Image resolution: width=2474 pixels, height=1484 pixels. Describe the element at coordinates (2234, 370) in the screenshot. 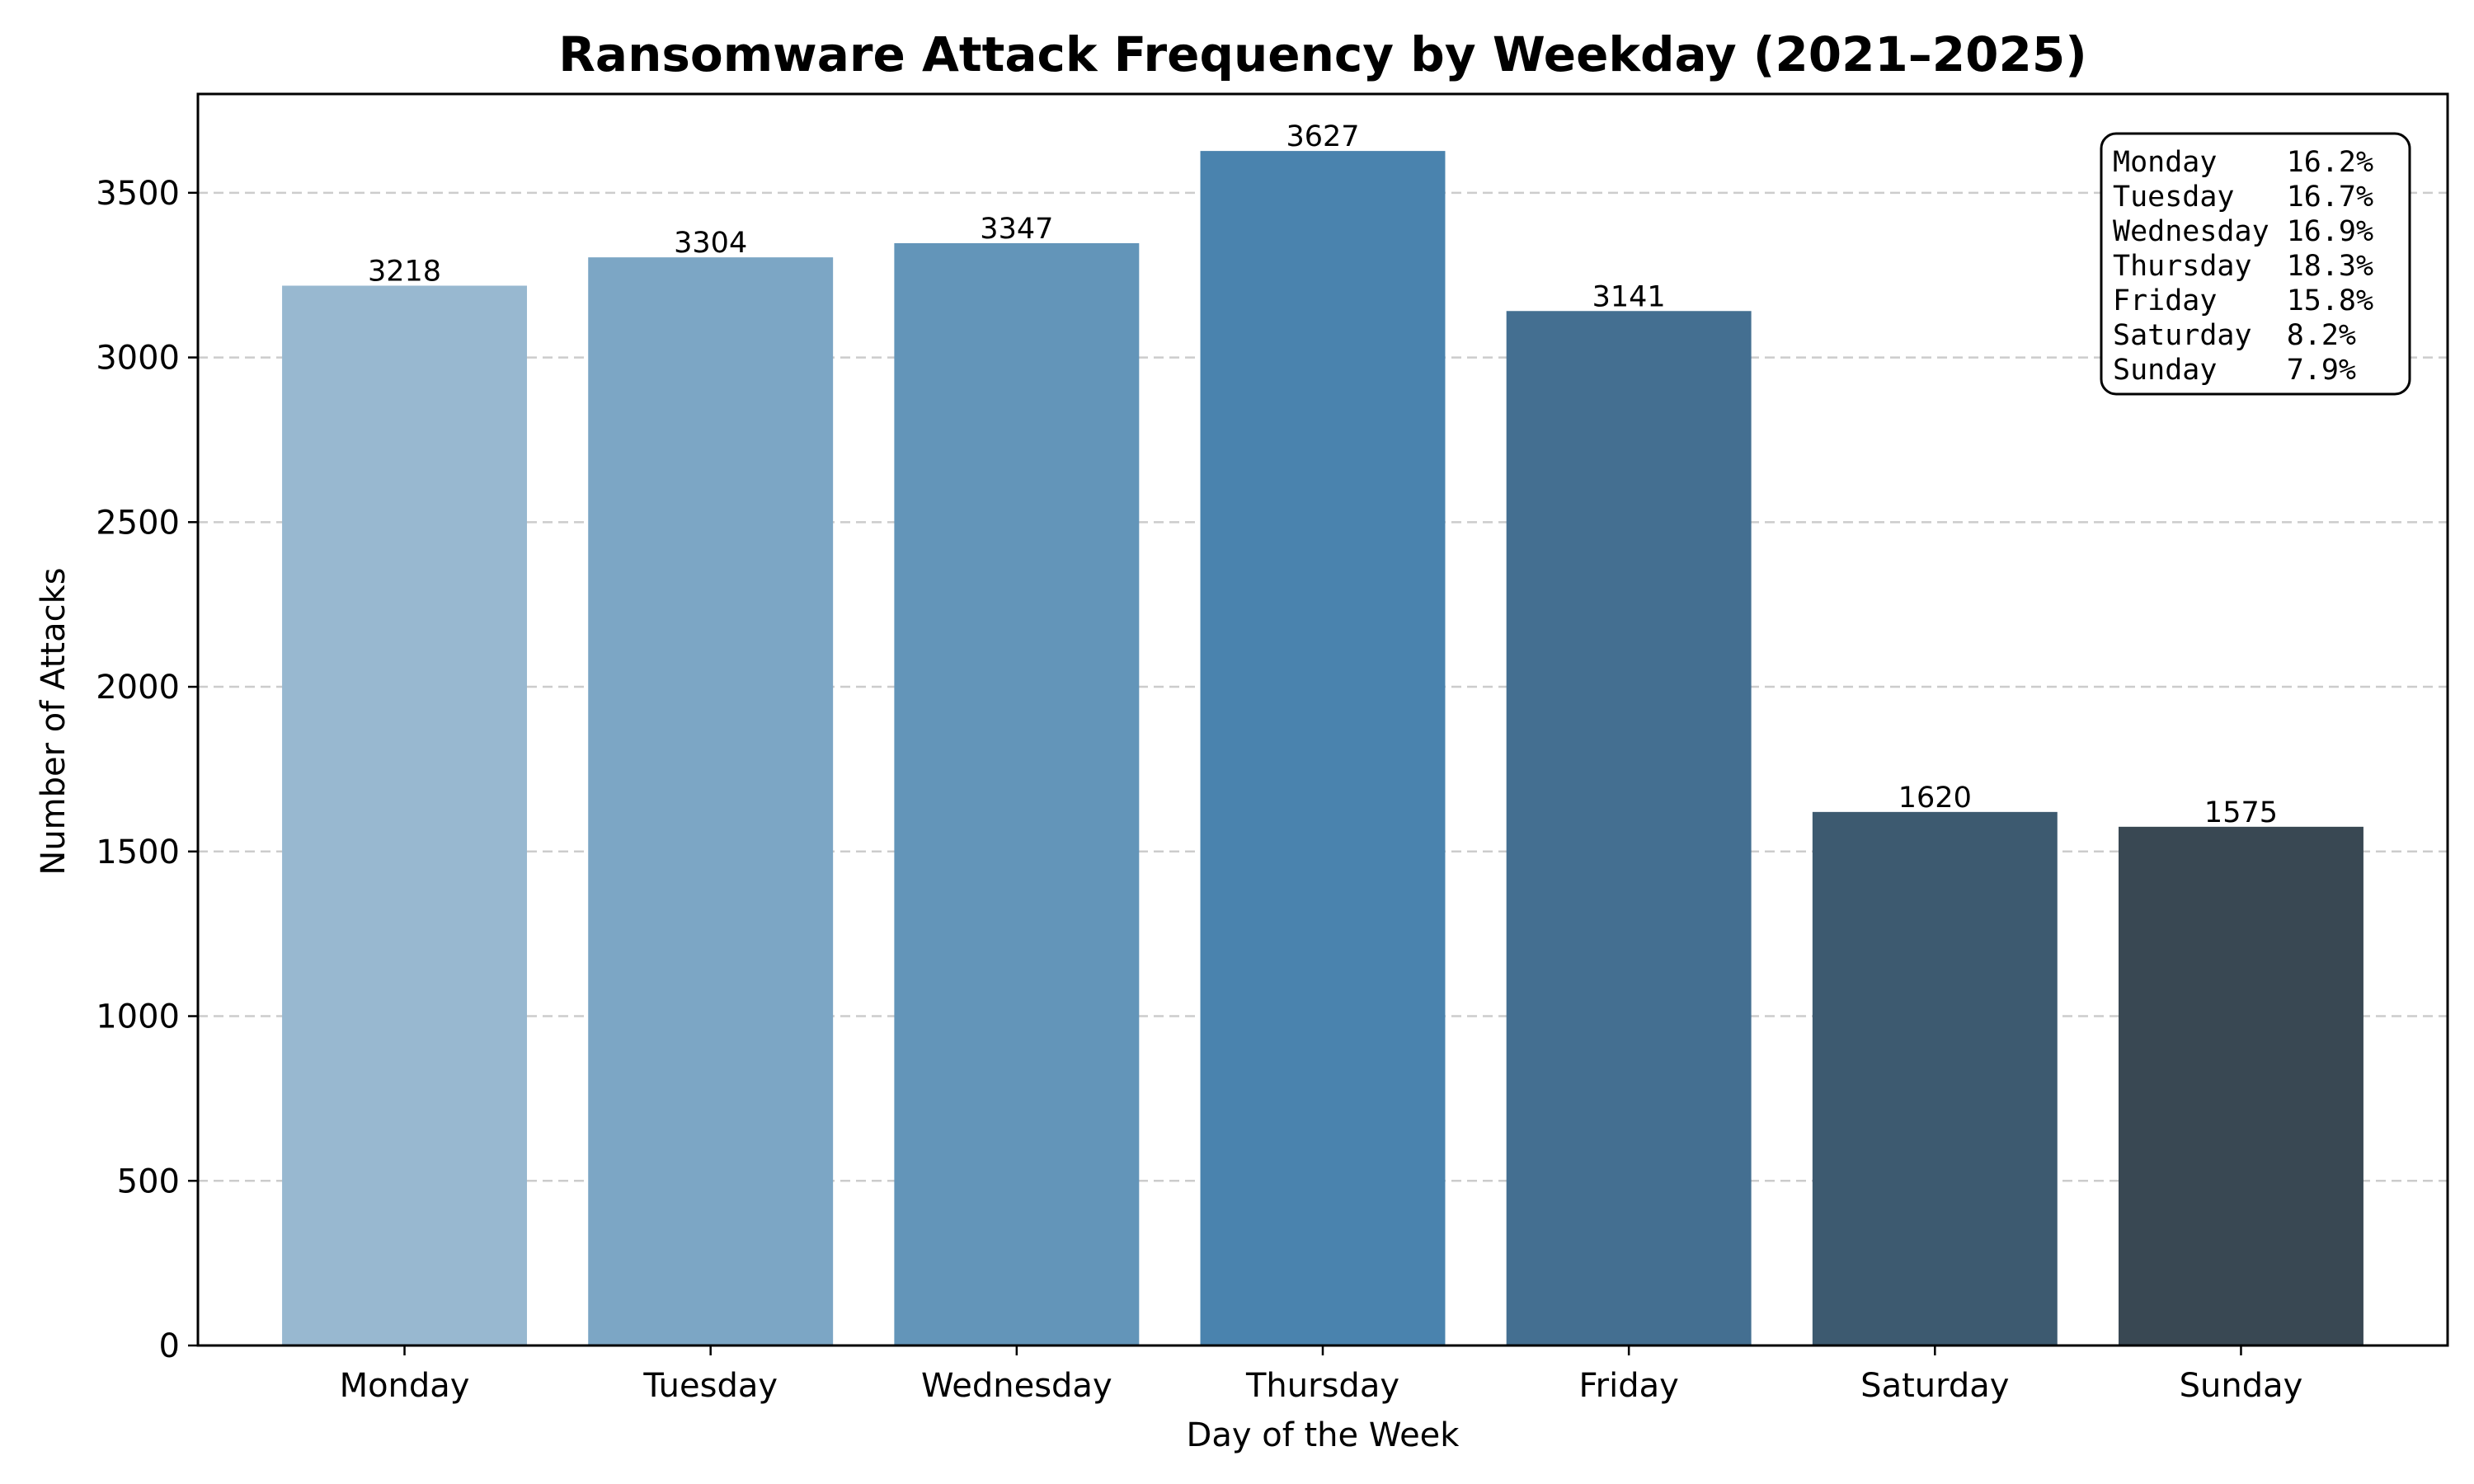

I see `percentage-row: Sunday 7.9%` at that location.